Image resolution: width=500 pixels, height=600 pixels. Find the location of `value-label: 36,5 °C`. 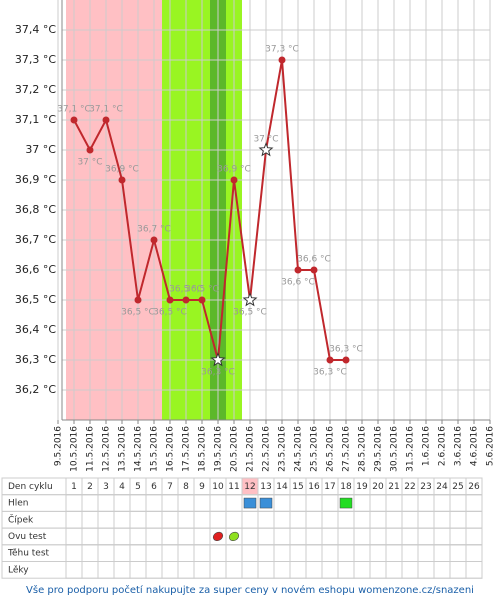

value-label: 36,5 °C is located at coordinates (186, 290).